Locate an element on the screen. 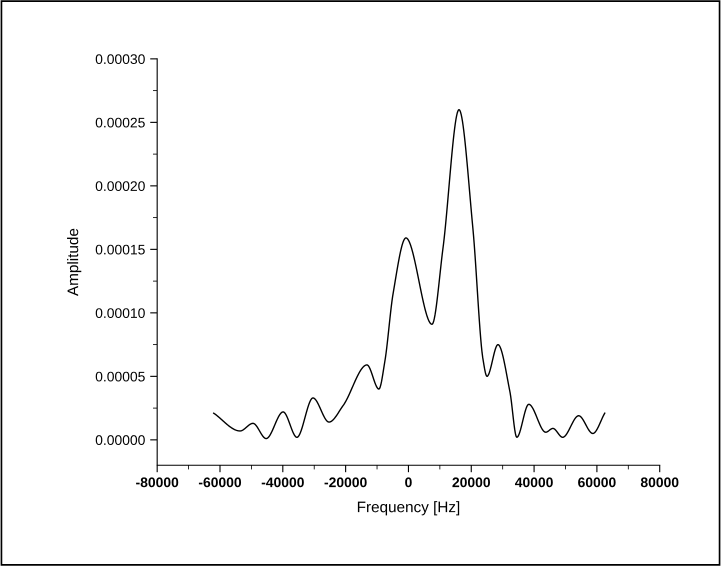  y-axis-title: Amplitude is located at coordinates (74, 262).